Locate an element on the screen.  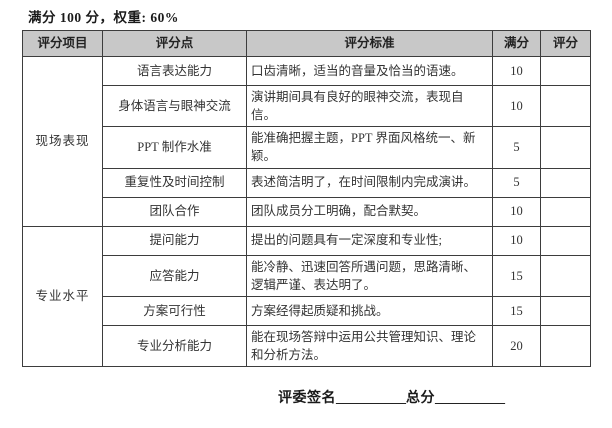
table-row: 方案可行性 方案经得起质疑和挑战。 15 is located at coordinates (307, 310).